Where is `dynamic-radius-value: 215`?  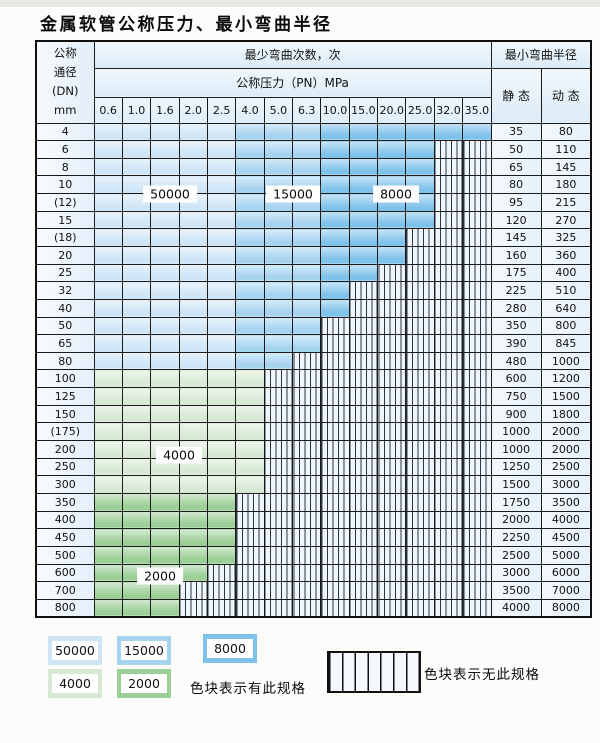
dynamic-radius-value: 215 is located at coordinates (566, 202).